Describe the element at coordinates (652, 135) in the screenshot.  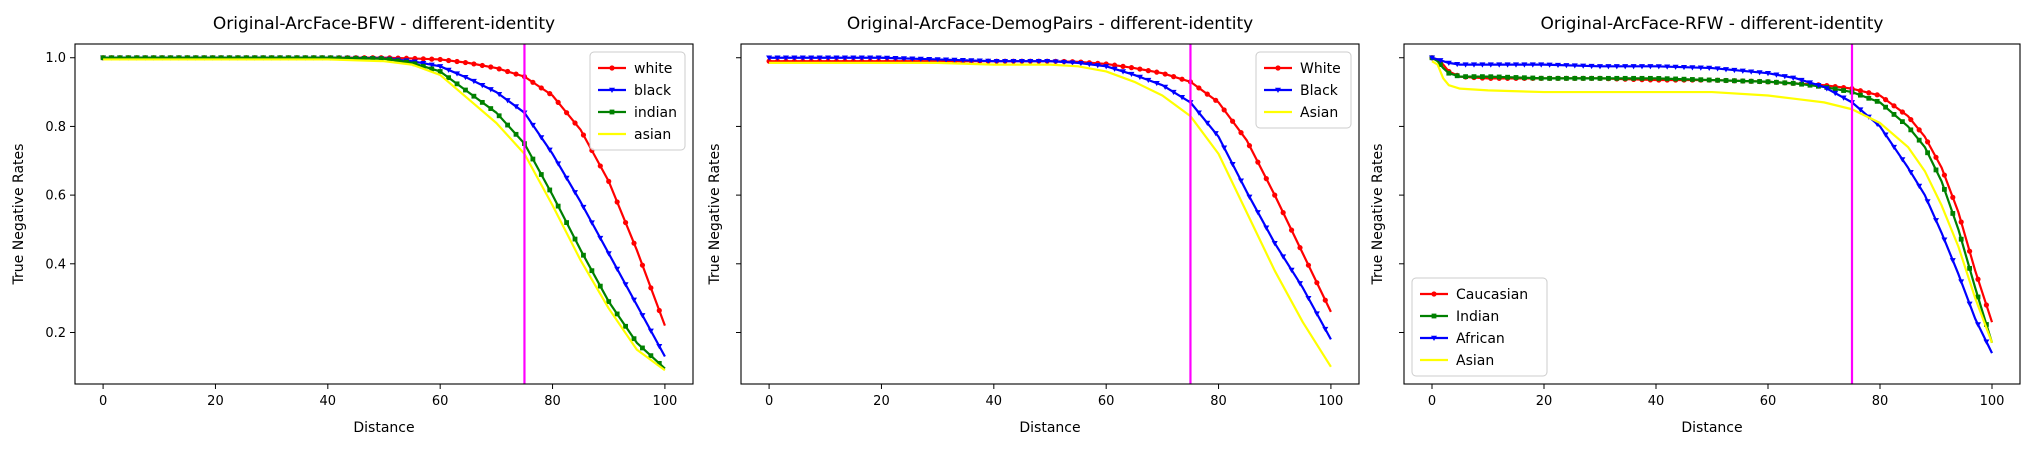
I see `legend-label-asian: asian` at that location.